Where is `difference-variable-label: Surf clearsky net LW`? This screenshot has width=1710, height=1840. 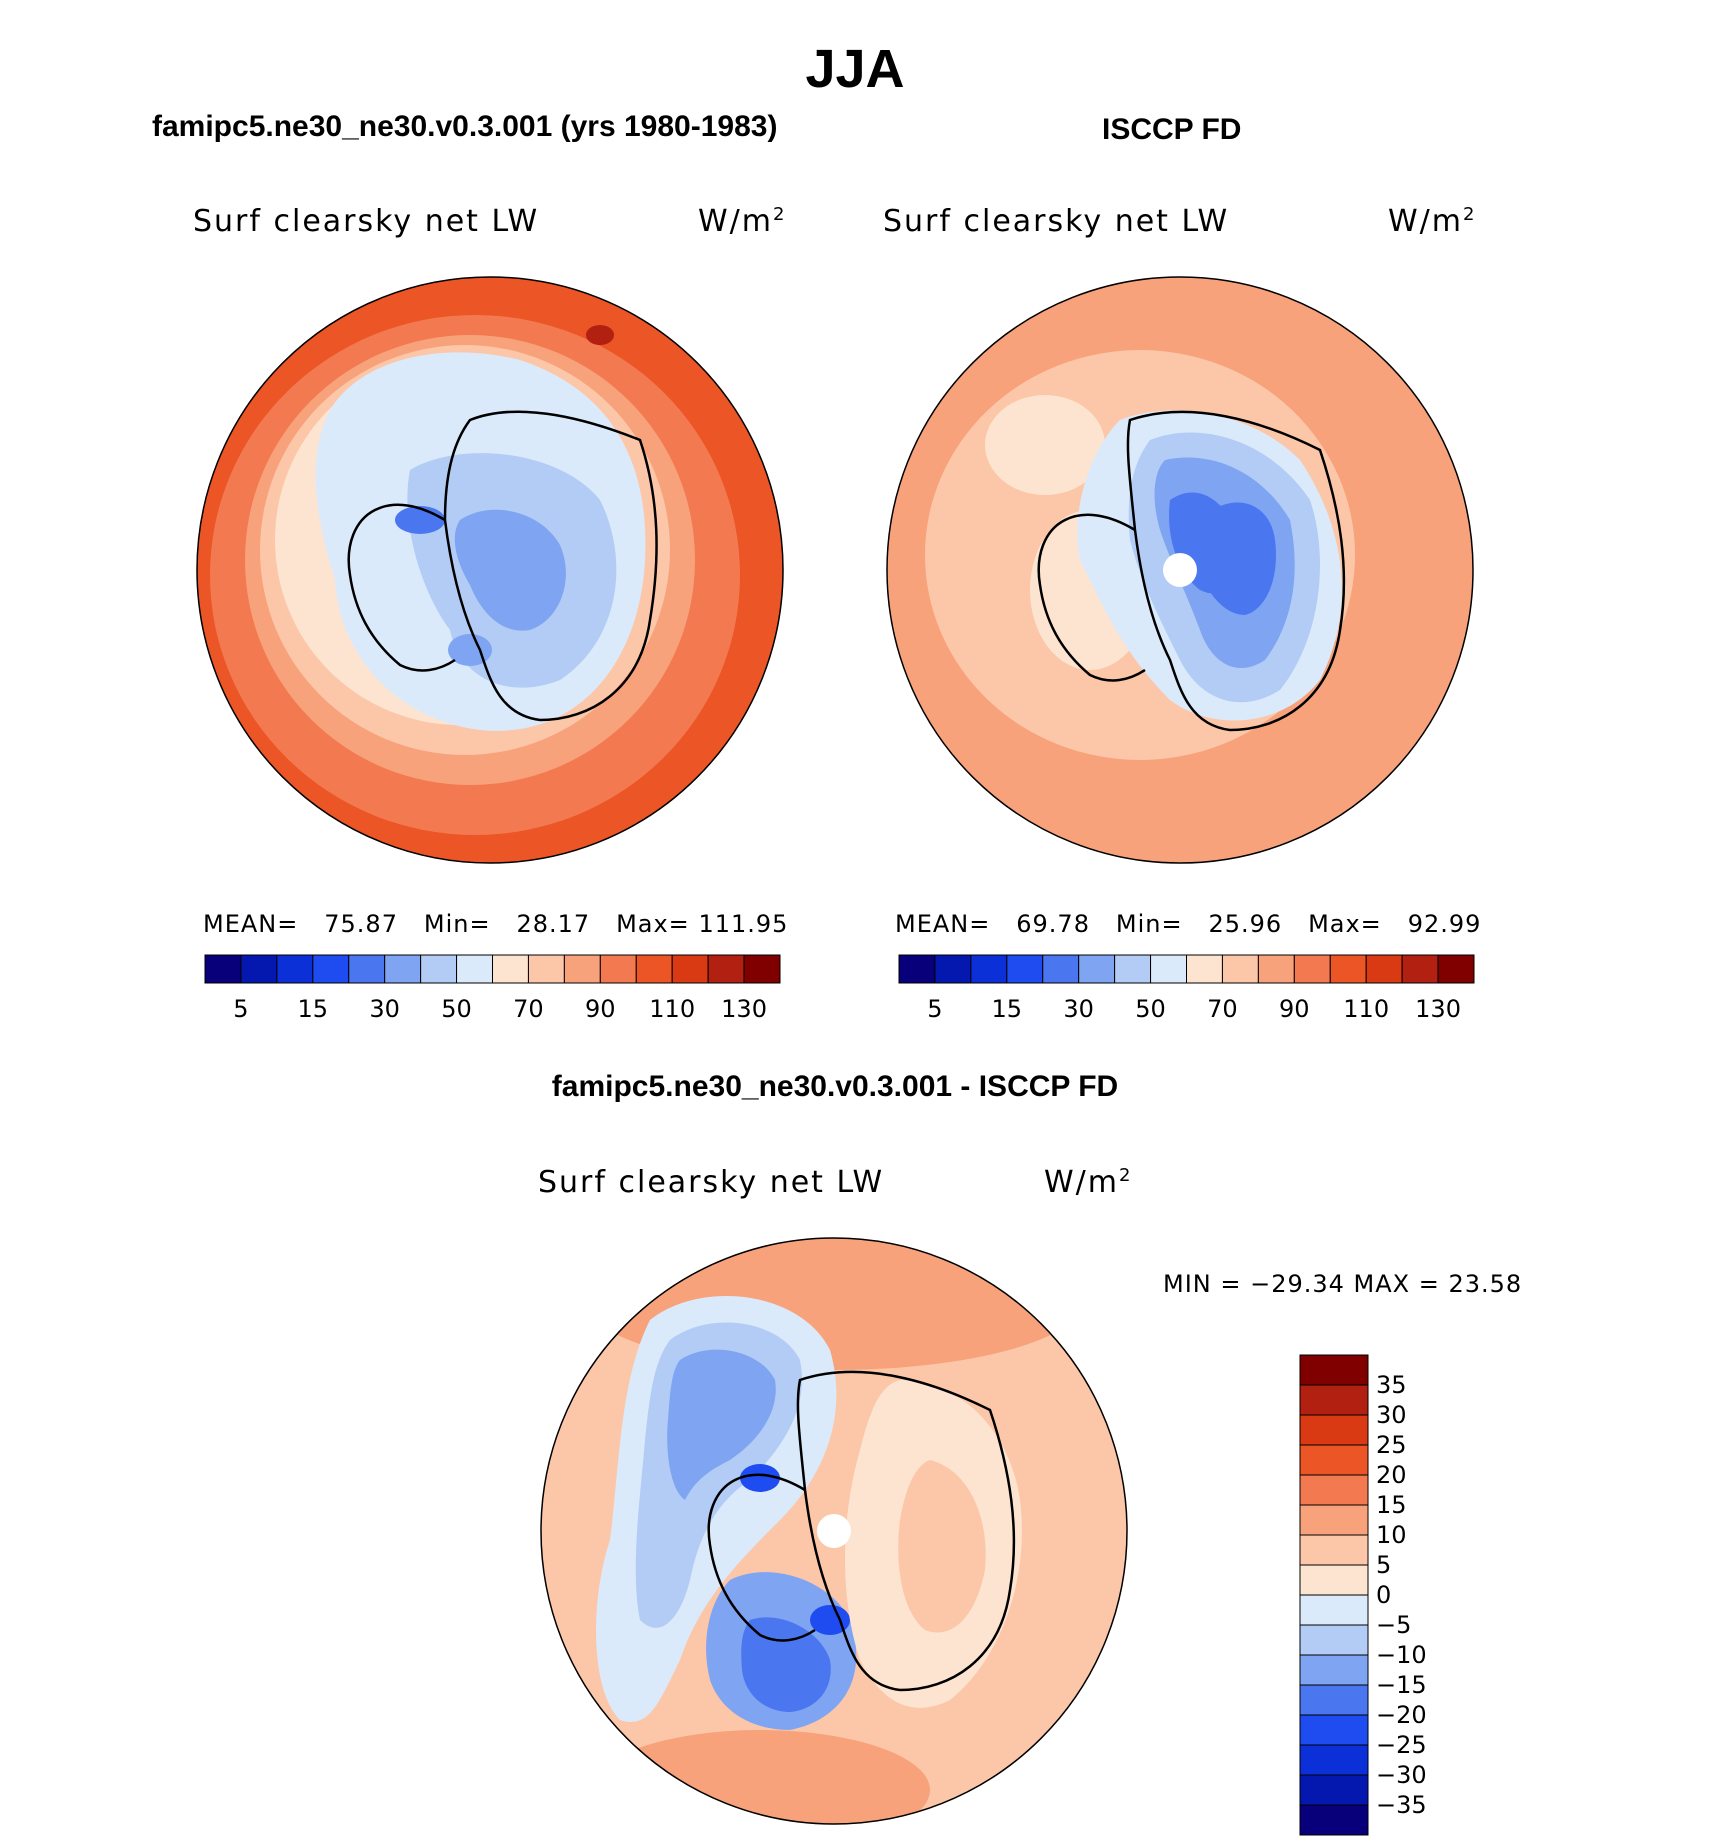
difference-variable-label: Surf clearsky net LW is located at coordinates (711, 1182).